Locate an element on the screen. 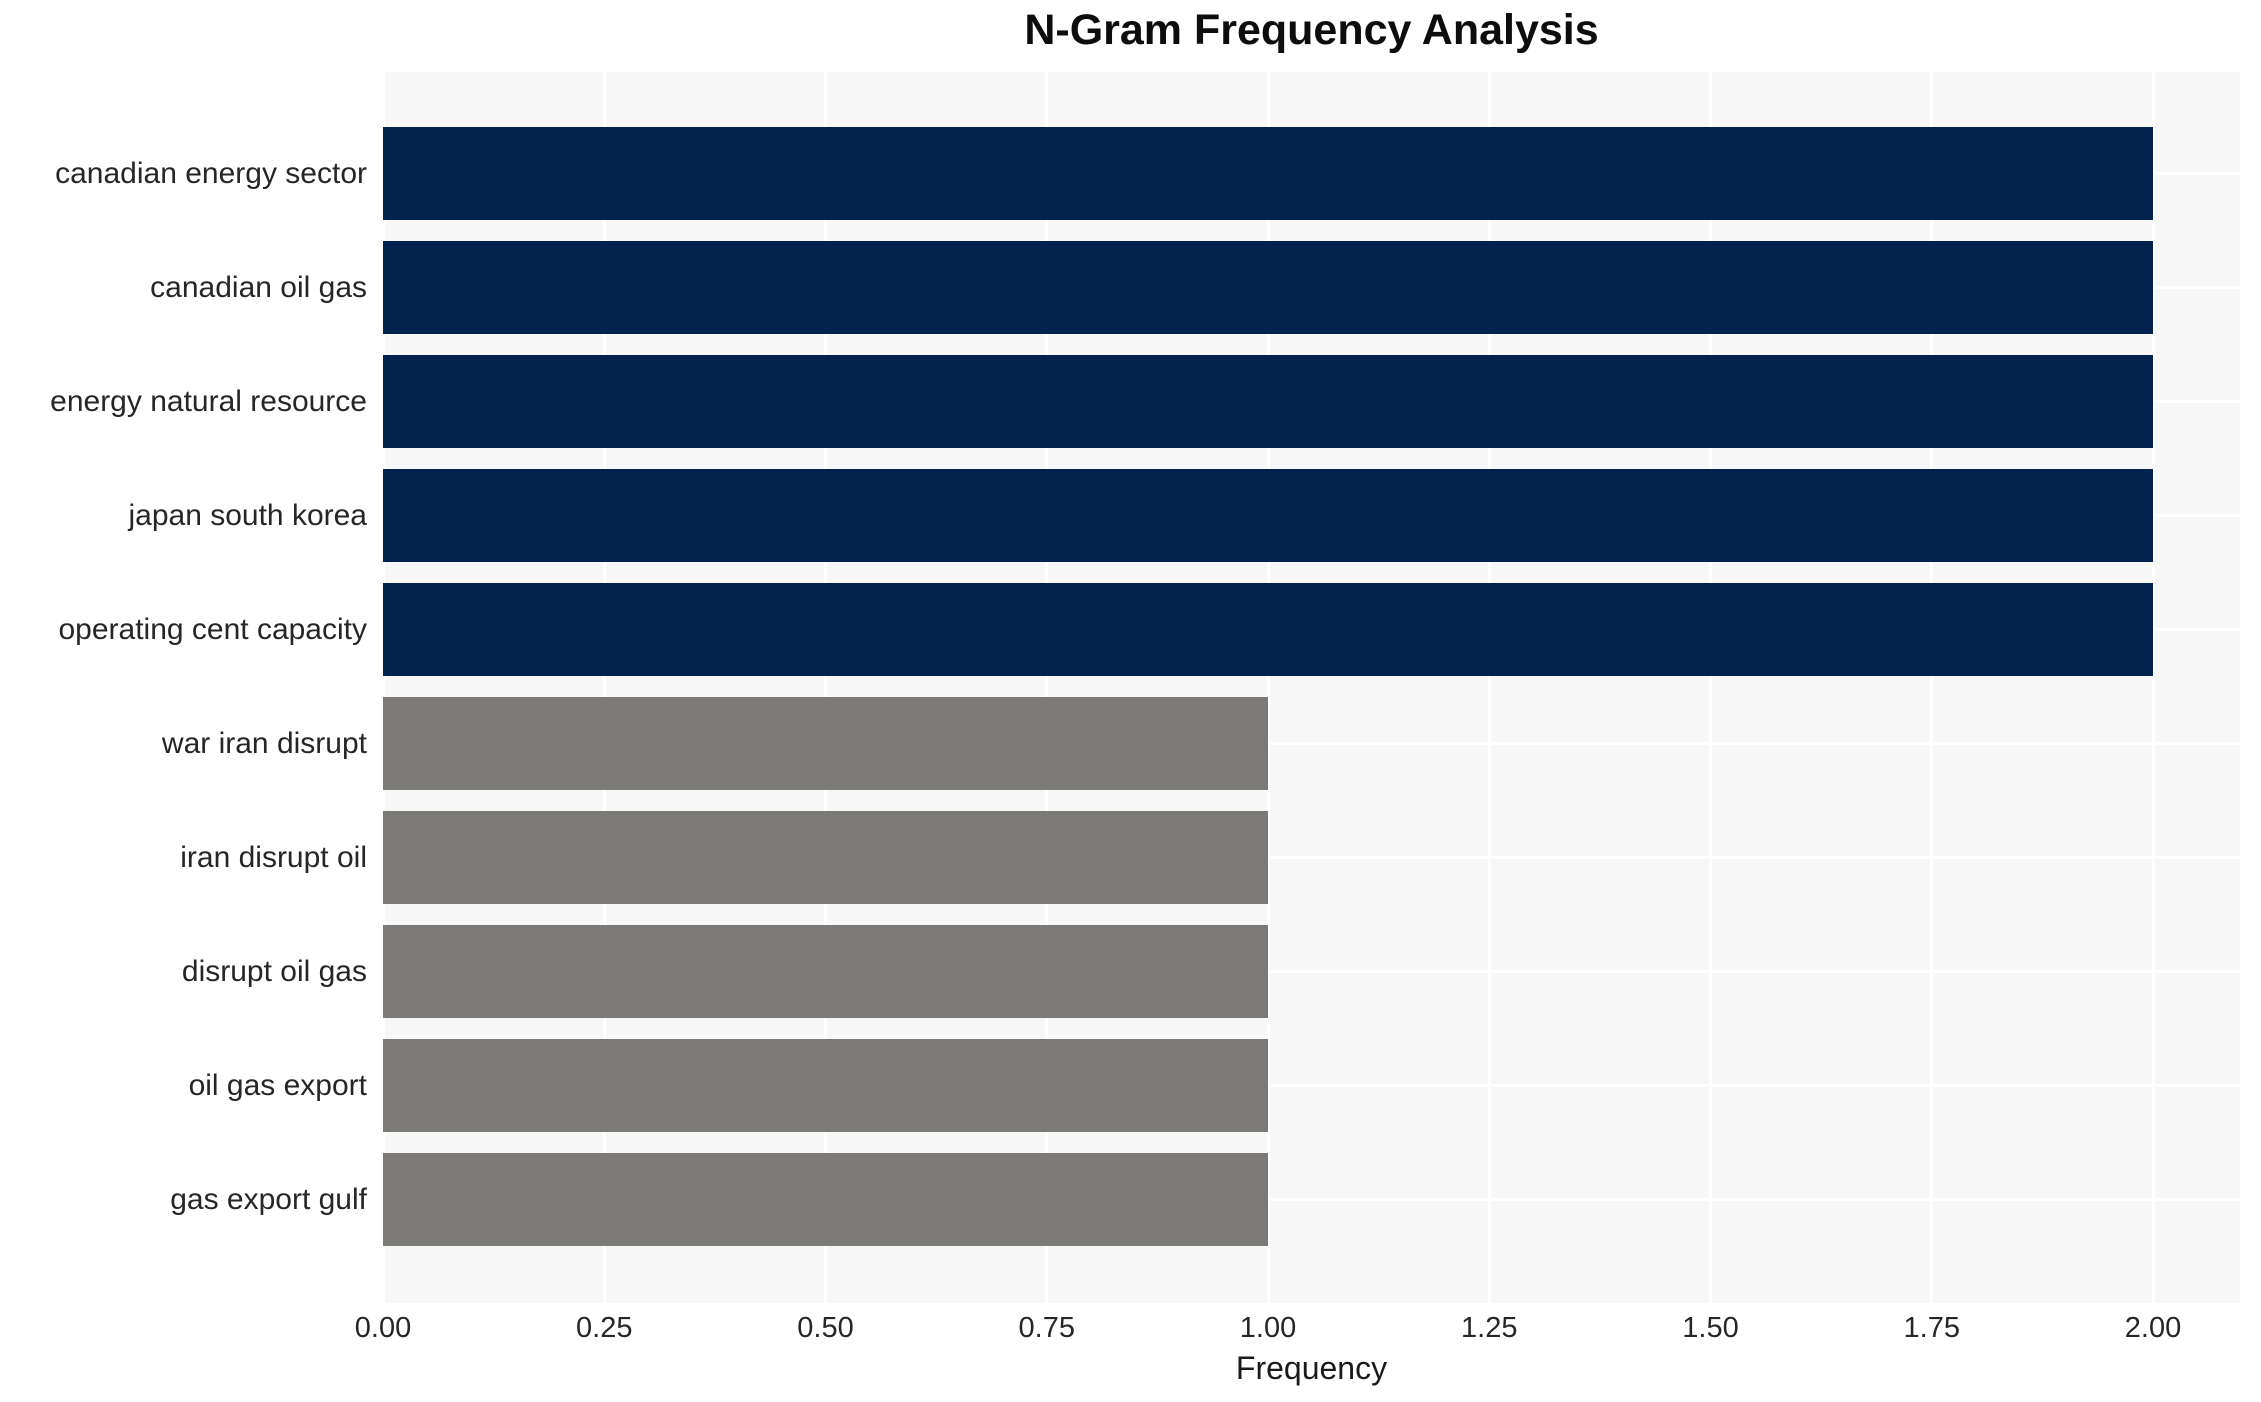 The height and width of the screenshot is (1402, 2261). y-tick-label: canadian oil gas is located at coordinates (258, 287).